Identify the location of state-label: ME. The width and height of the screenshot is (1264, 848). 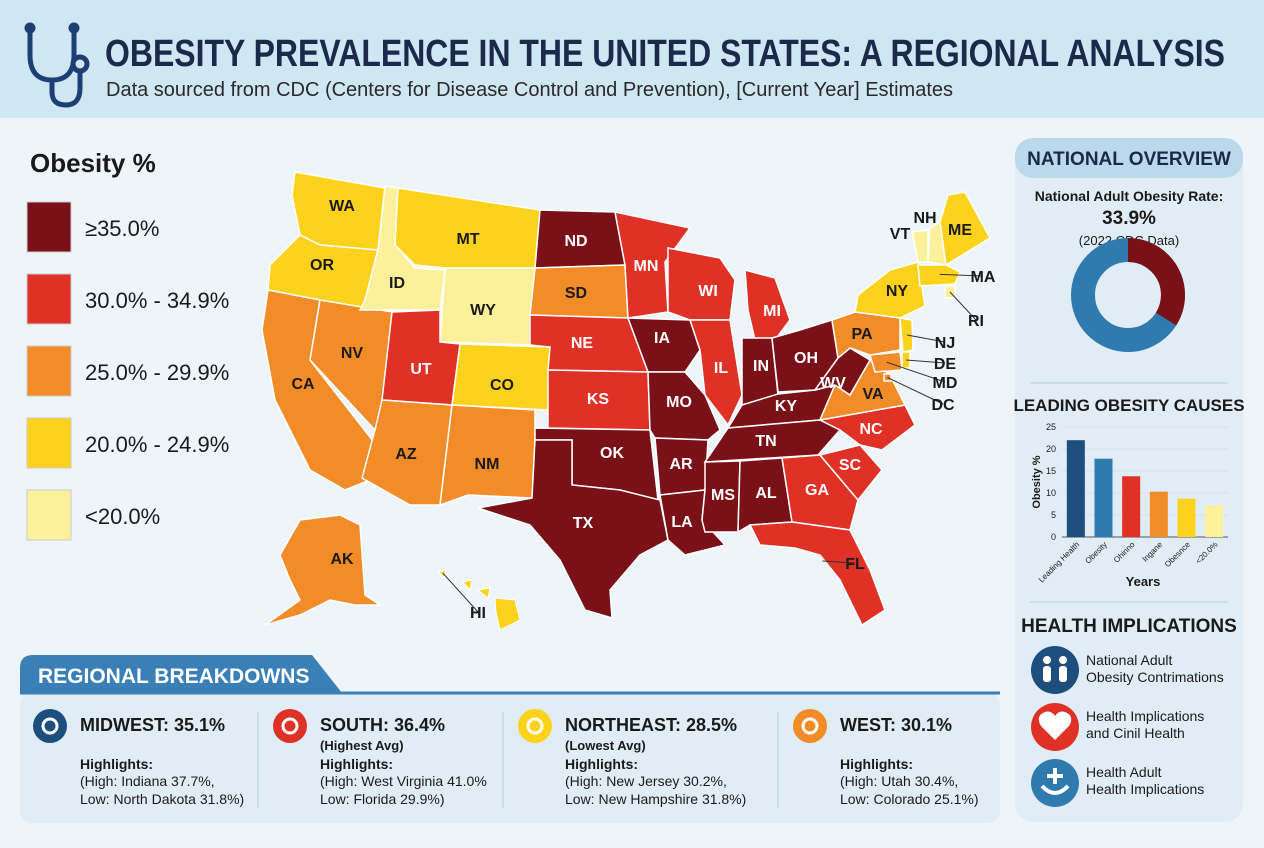
(960, 230).